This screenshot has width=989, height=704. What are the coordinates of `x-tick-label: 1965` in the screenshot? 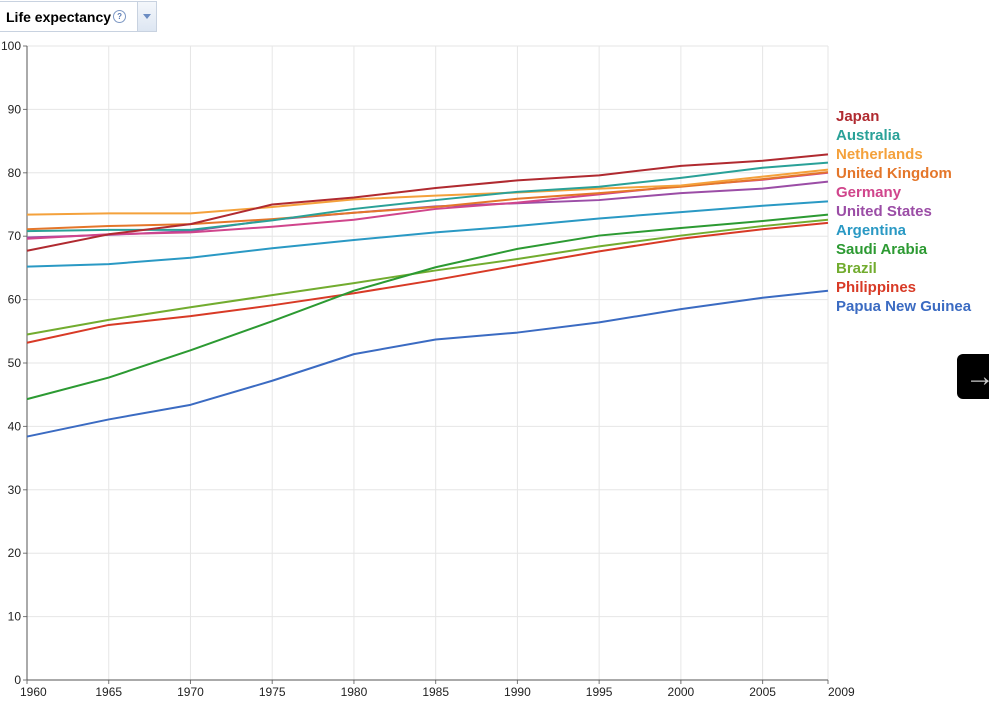 It's located at (108, 692).